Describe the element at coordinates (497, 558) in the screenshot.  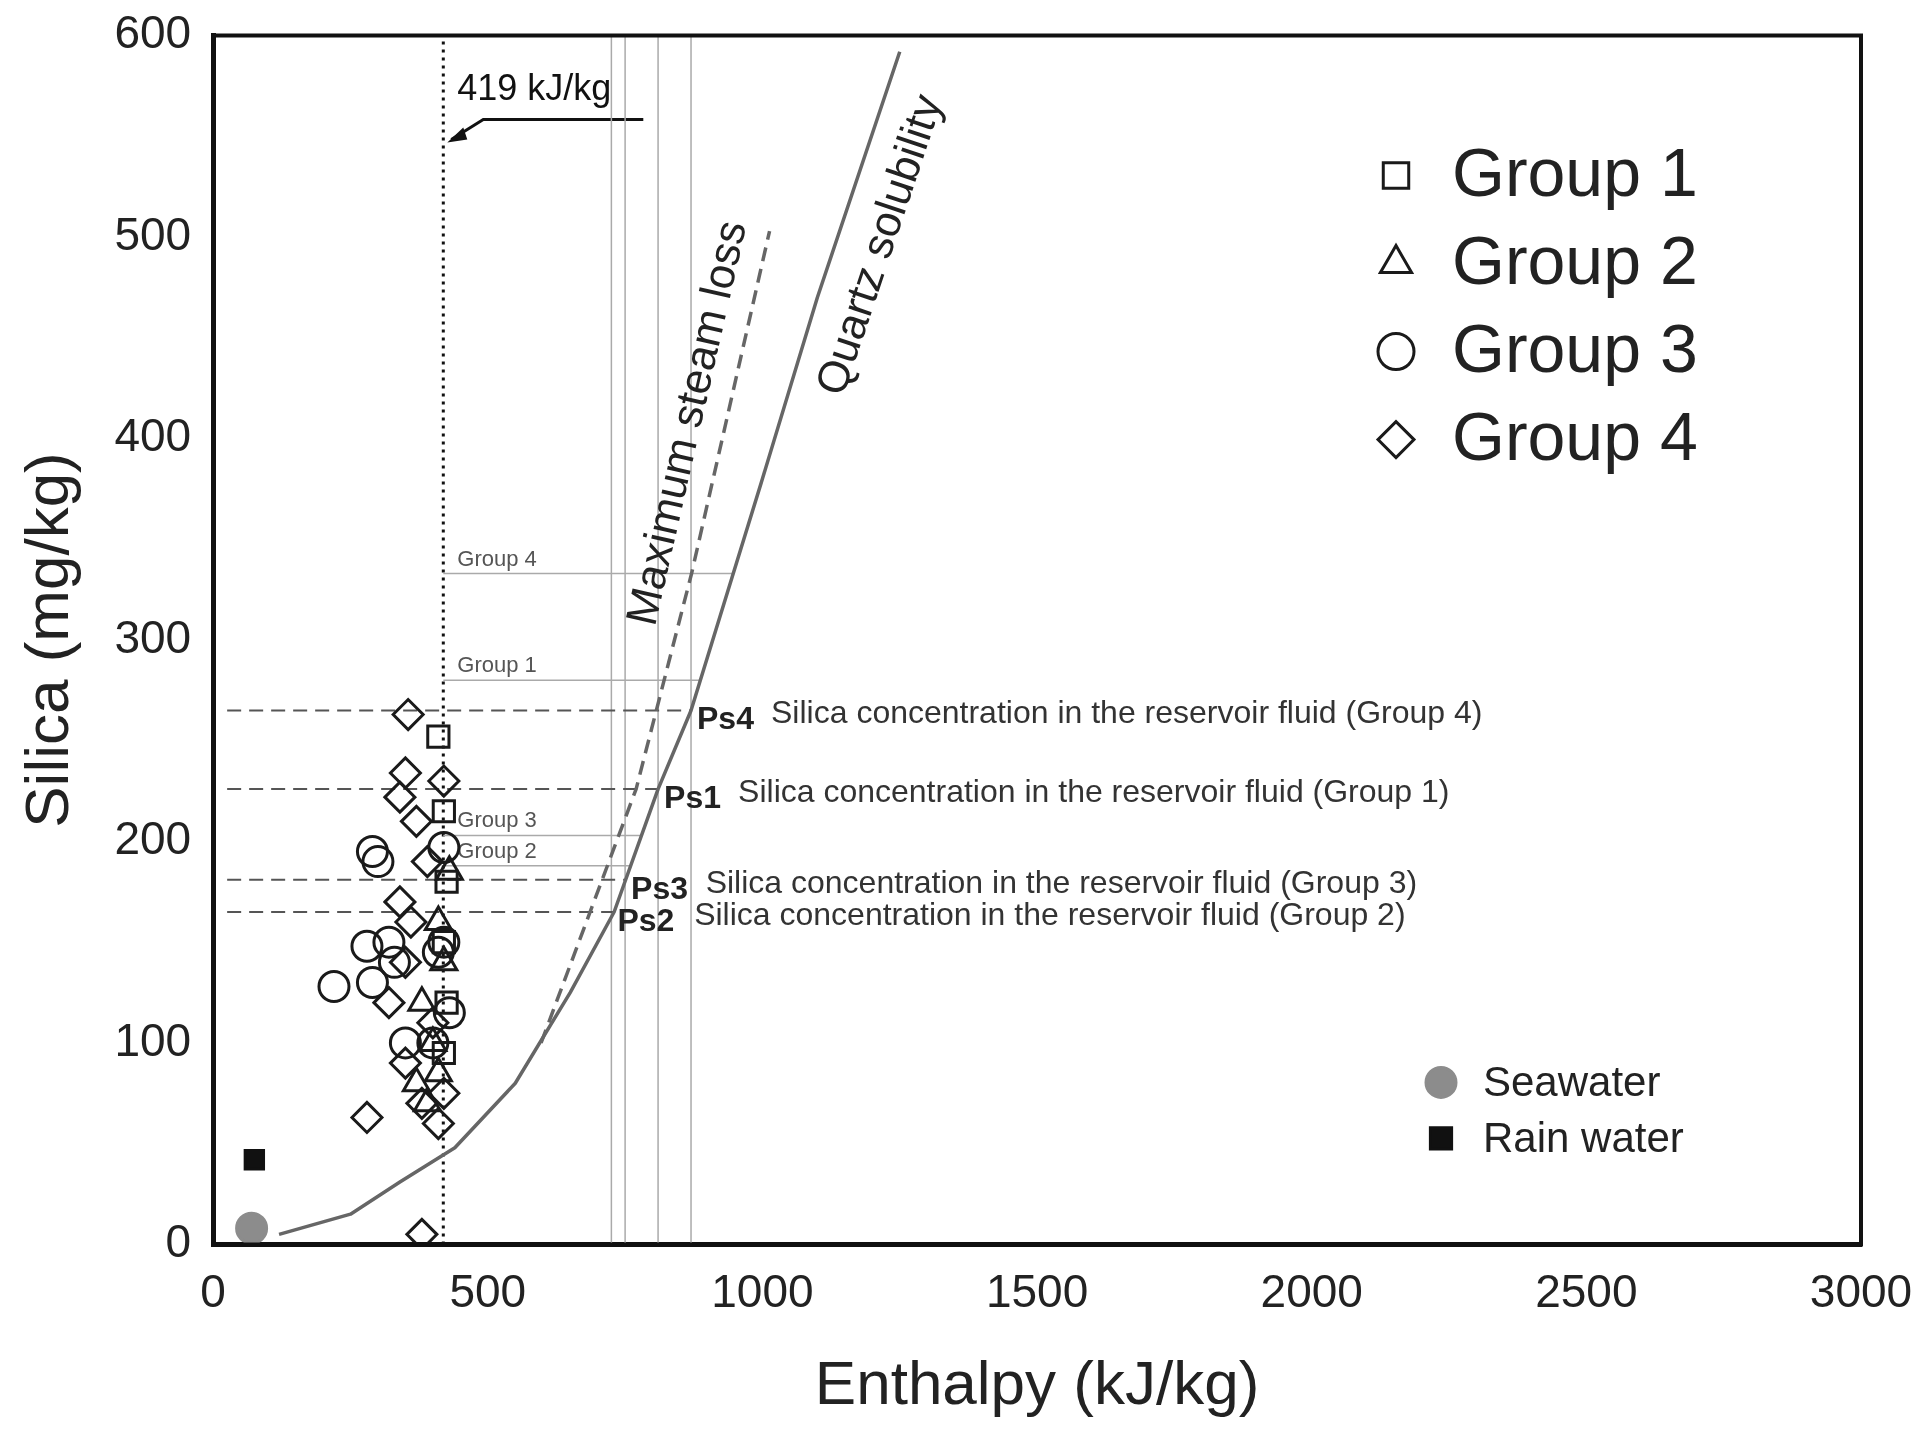
I see `ref-line-label: Group 4` at that location.